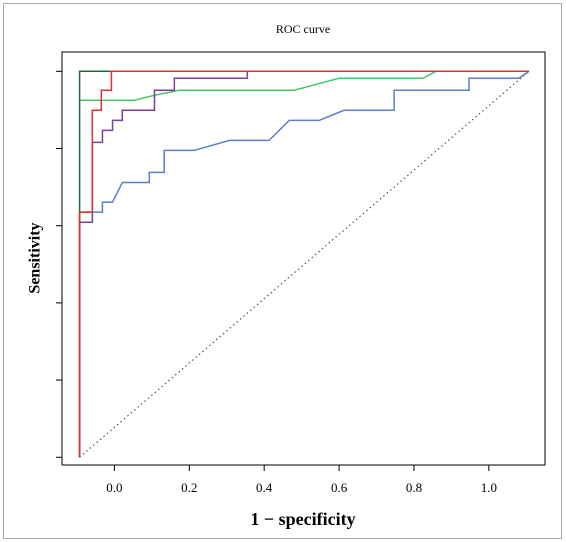 This screenshot has height=542, width=566. What do you see at coordinates (35, 257) in the screenshot?
I see `y-axis-label: Sensitivity` at bounding box center [35, 257].